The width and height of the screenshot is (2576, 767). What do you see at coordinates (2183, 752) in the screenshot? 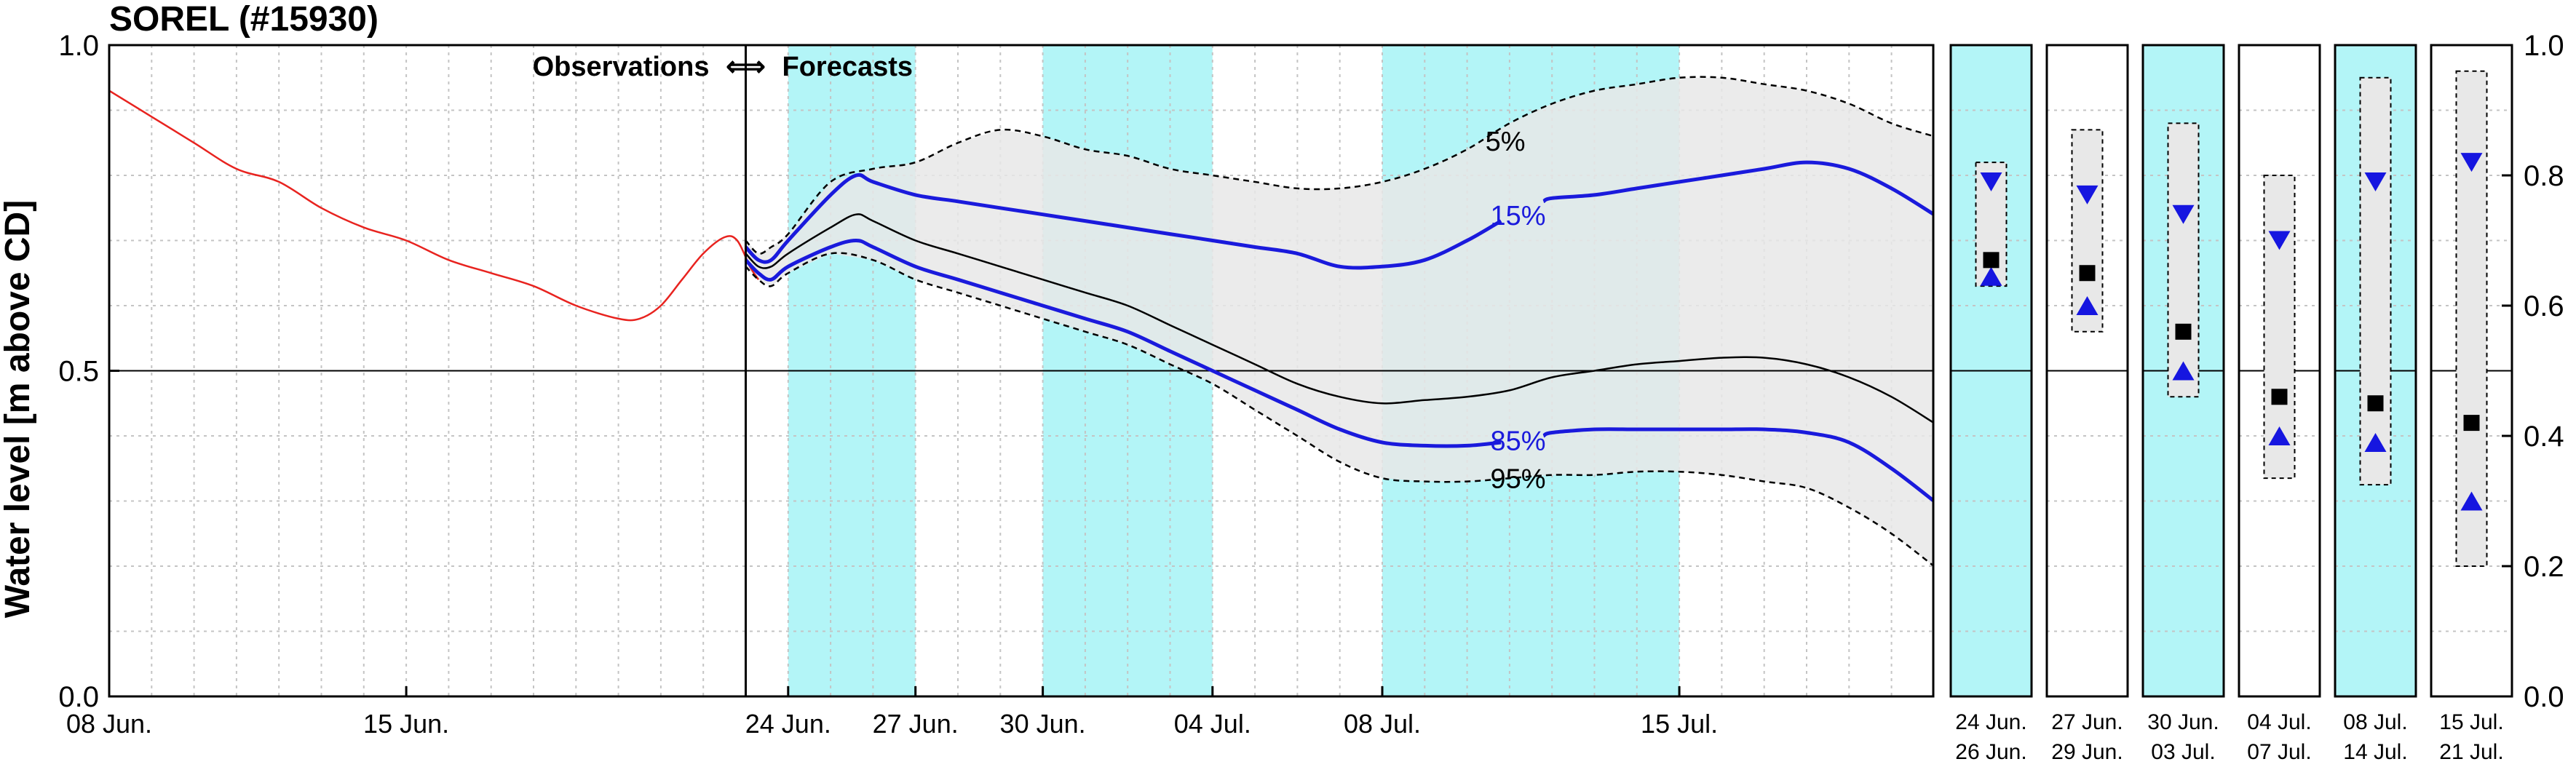
I see `panel-end-label: 03 Jul.` at bounding box center [2183, 752].